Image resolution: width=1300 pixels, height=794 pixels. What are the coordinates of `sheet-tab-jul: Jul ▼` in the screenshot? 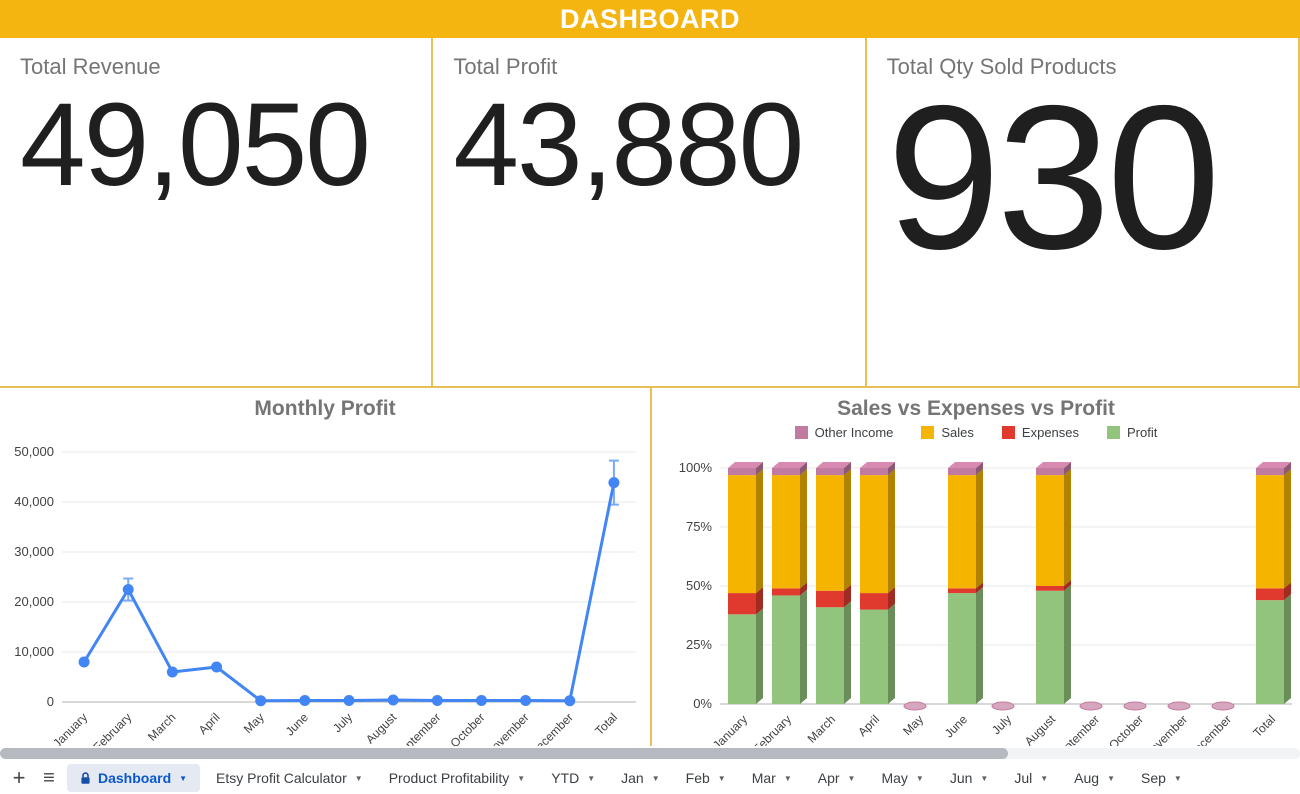 It's located at (1031, 778).